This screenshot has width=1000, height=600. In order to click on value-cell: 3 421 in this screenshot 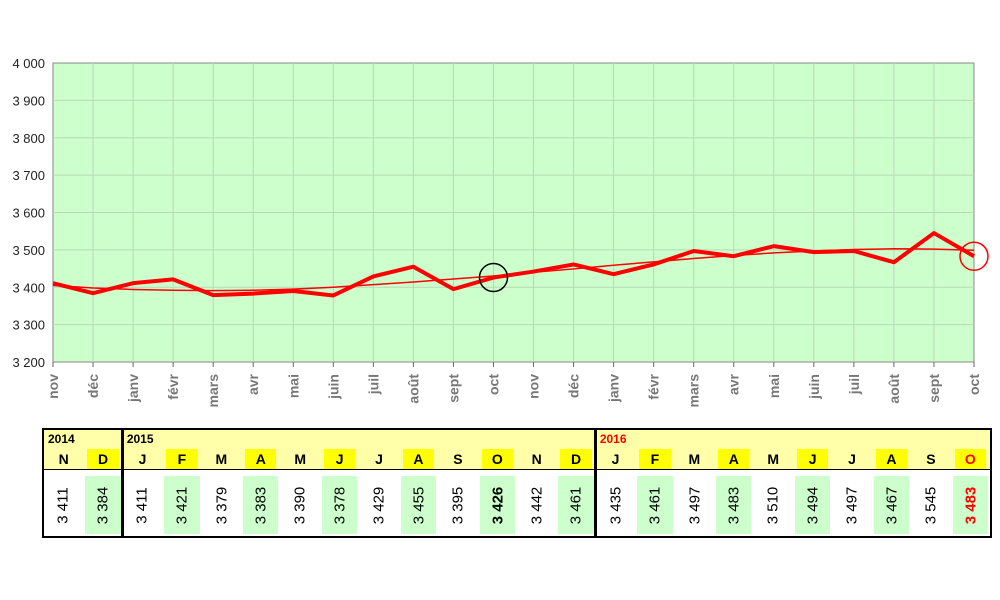, I will do `click(182, 505)`.